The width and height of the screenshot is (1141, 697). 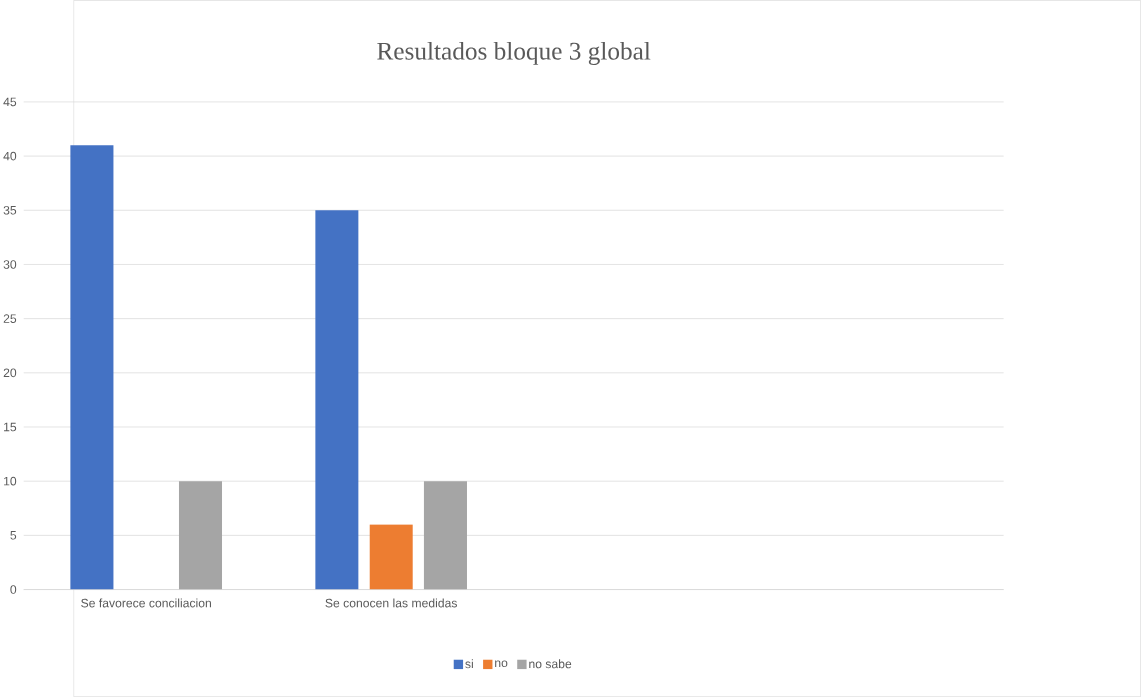 What do you see at coordinates (10, 210) in the screenshot?
I see `y-tick-label: 35` at bounding box center [10, 210].